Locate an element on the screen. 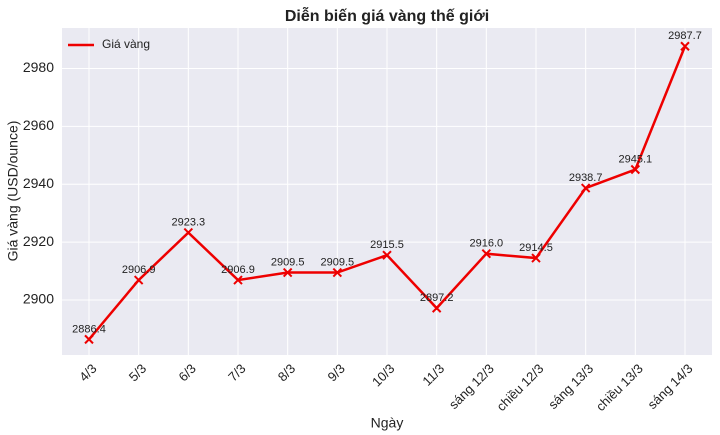 Image resolution: width=720 pixels, height=435 pixels. y-tick-label: 2940 is located at coordinates (38, 183).